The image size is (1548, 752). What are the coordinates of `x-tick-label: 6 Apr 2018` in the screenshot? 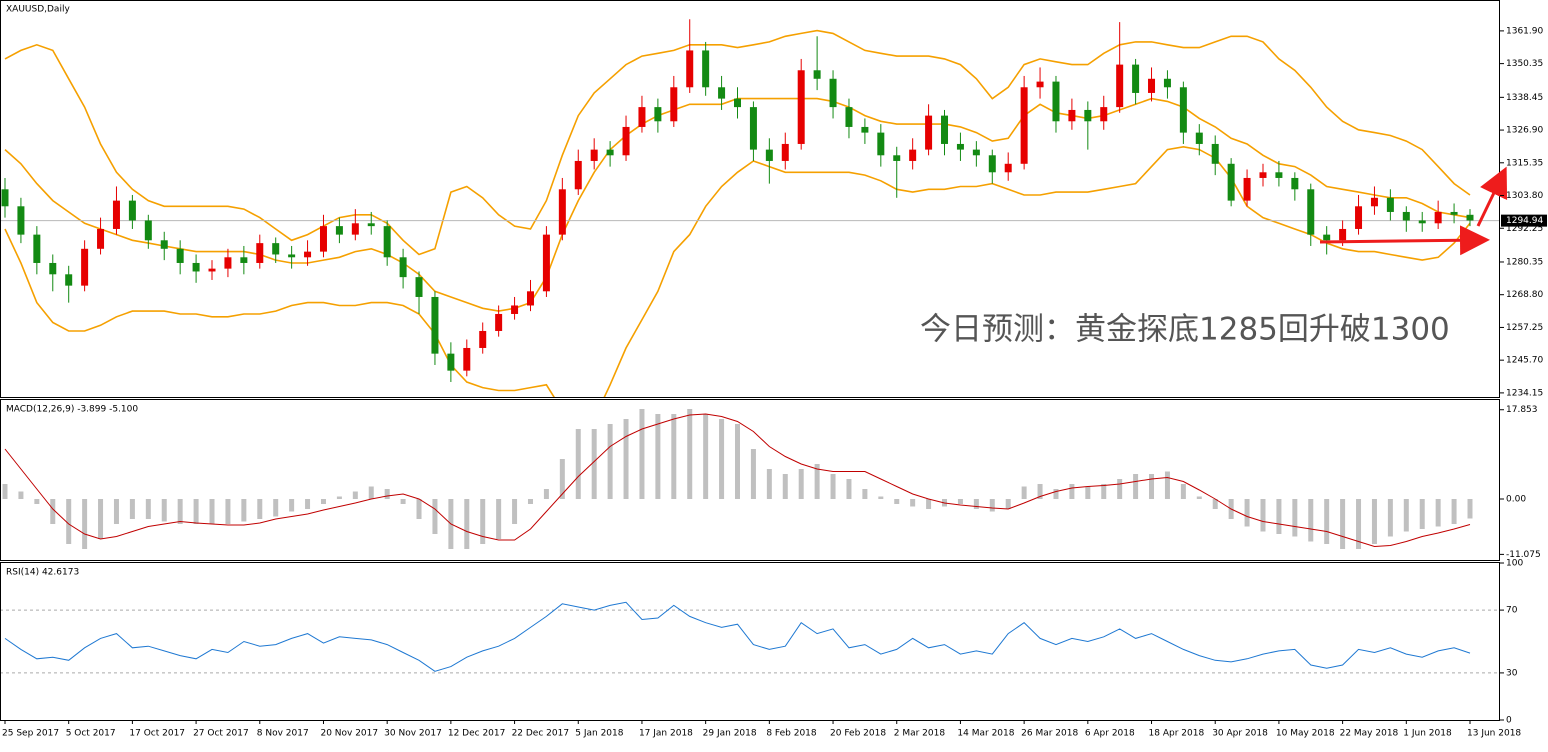 It's located at (1110, 734).